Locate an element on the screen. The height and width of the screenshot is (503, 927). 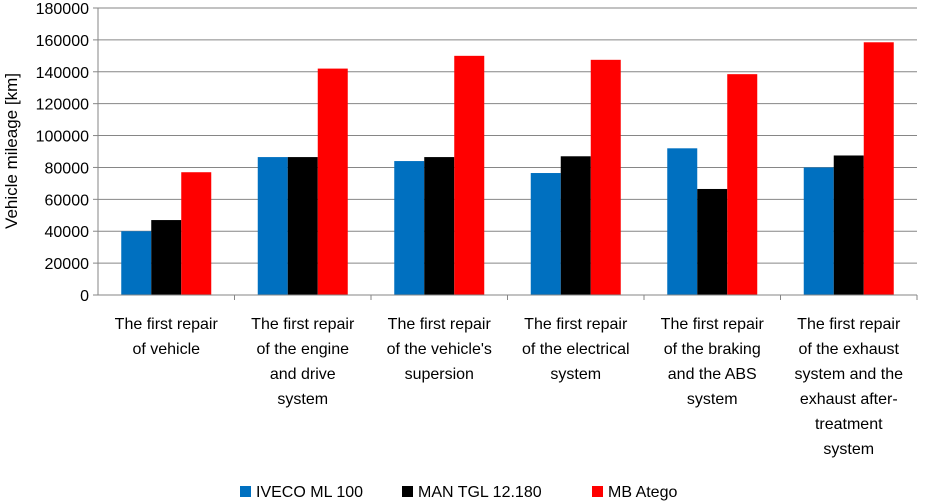
y-tick-label: 60000 is located at coordinates (67, 200).